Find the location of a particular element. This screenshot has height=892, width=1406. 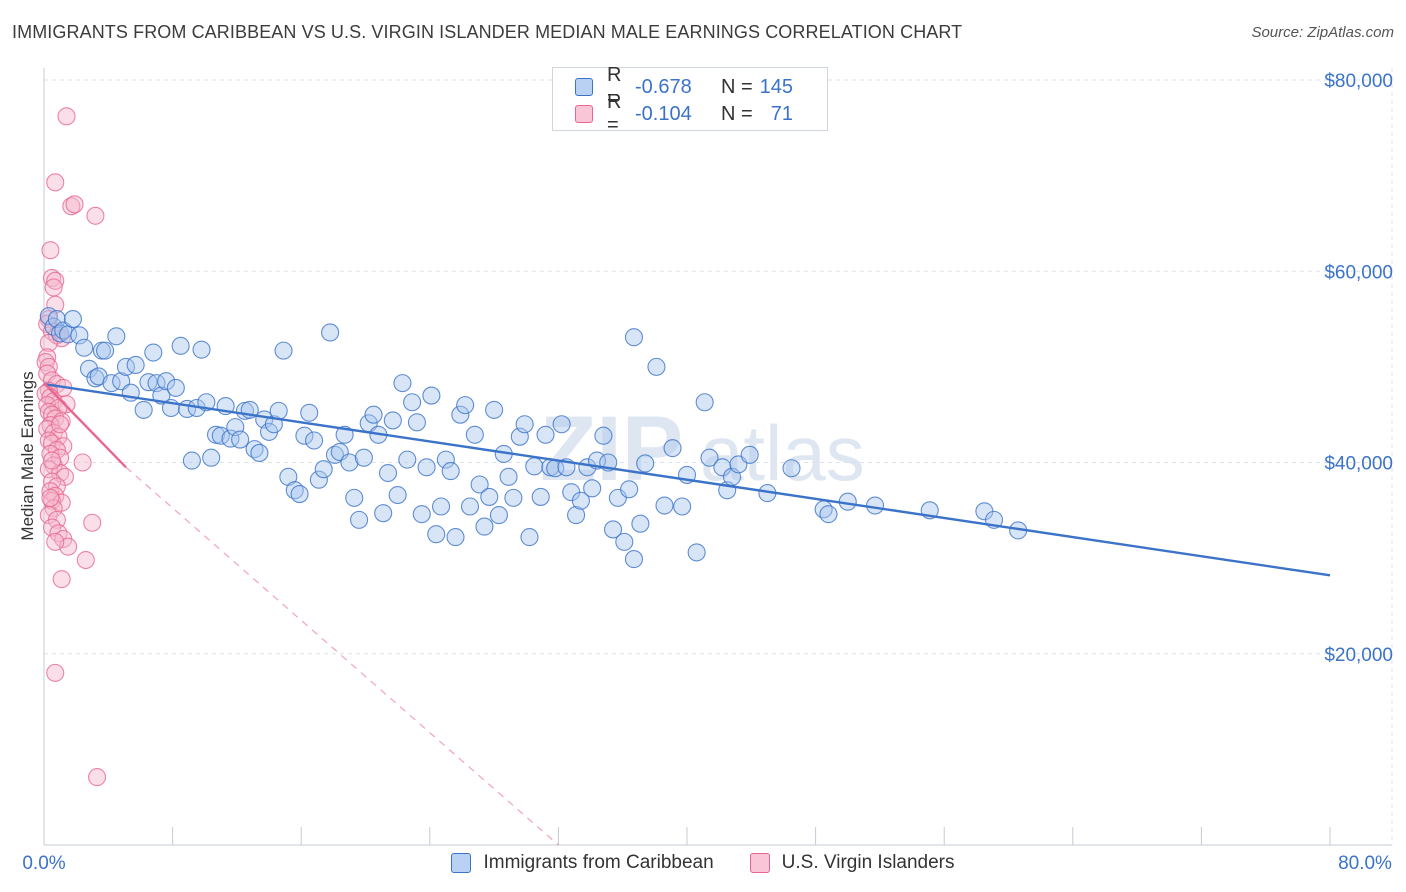

legend-r-label: R = is located at coordinates (614, 113).